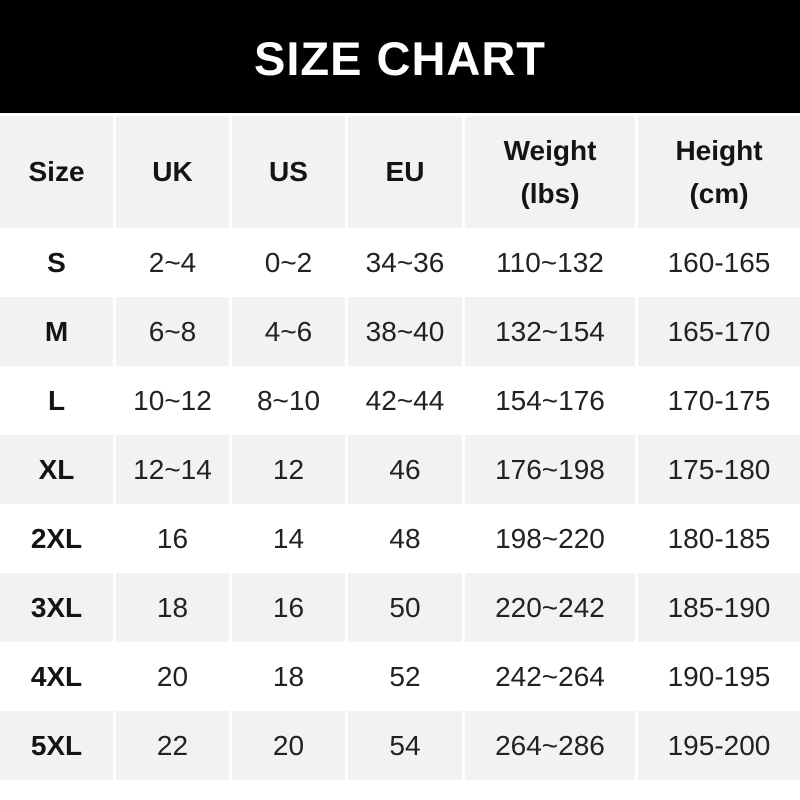 The width and height of the screenshot is (800, 800). What do you see at coordinates (288, 400) in the screenshot?
I see `cell-l-us: 8~10` at bounding box center [288, 400].